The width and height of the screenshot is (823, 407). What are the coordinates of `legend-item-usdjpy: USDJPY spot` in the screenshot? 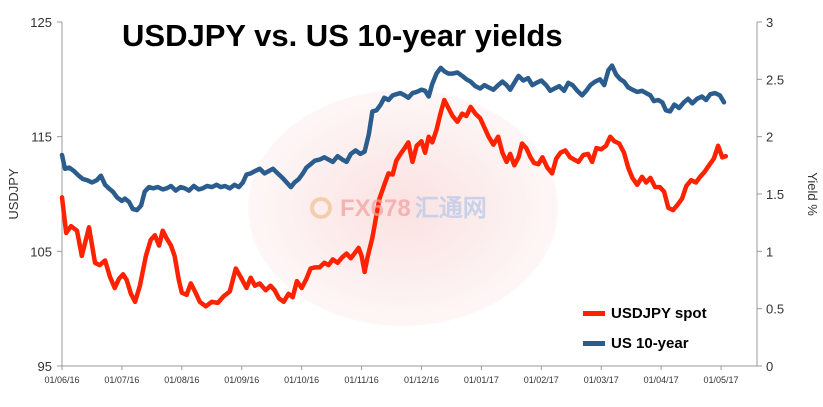 It's located at (645, 313).